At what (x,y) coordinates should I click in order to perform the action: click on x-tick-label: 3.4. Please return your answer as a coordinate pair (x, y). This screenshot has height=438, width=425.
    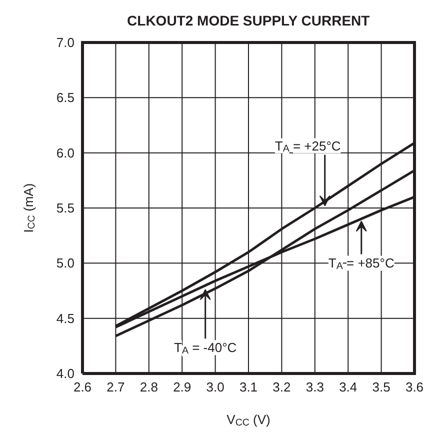
    Looking at the image, I should click on (348, 387).